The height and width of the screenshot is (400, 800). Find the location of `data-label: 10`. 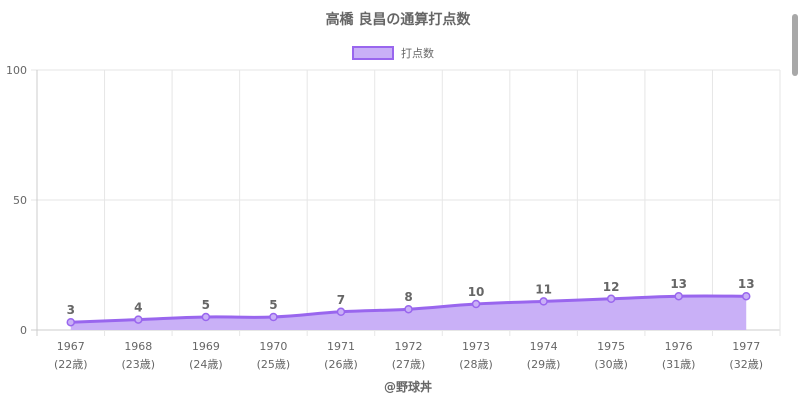

data-label: 10 is located at coordinates (476, 292).